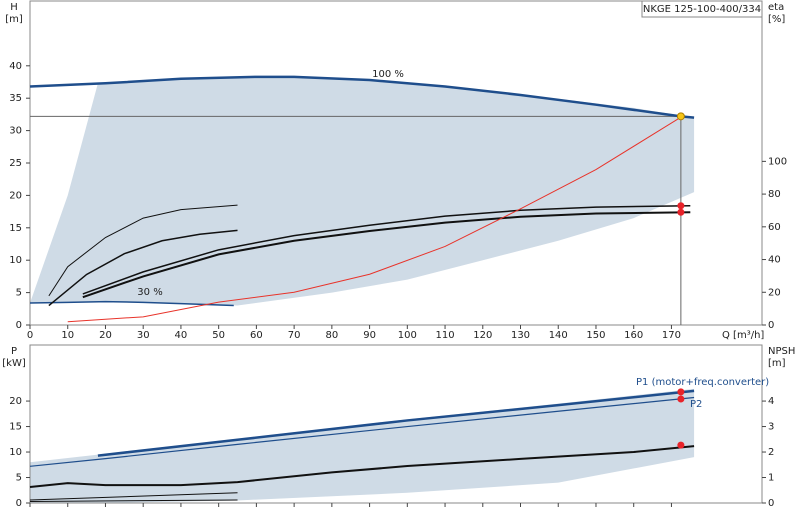  Describe the element at coordinates (30, 335) in the screenshot. I see `x-tick-label: 0` at that location.